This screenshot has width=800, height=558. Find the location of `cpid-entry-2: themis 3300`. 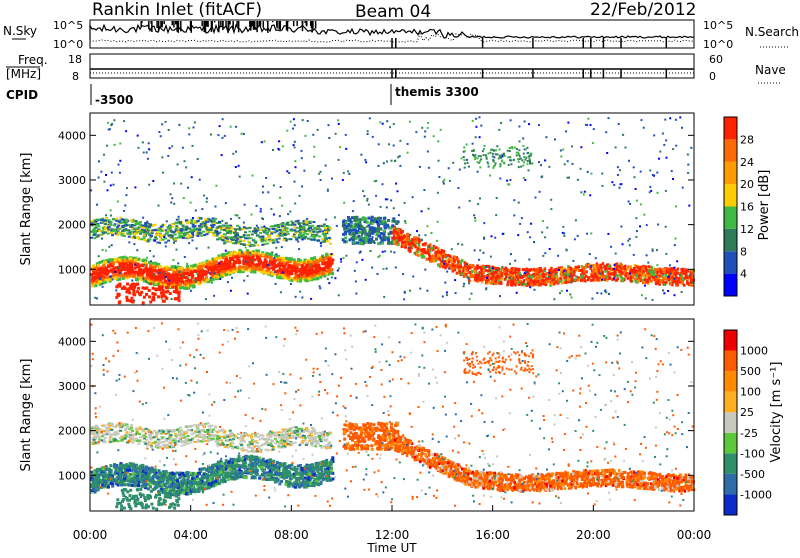

cpid-entry-2: themis 3300 is located at coordinates (437, 92).